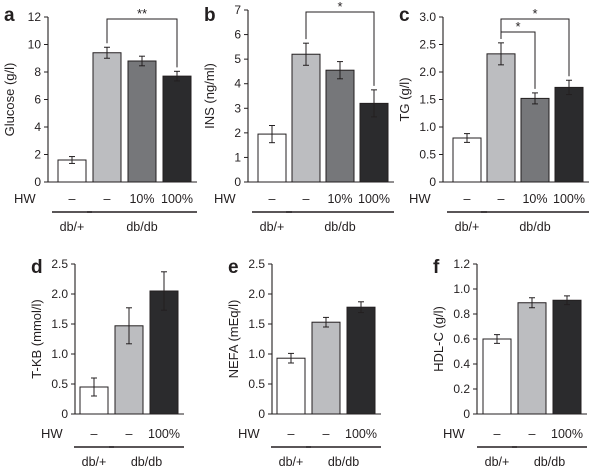 The height and width of the screenshot is (471, 592). I want to click on y-tick-label: 0.6, so click(461, 339).